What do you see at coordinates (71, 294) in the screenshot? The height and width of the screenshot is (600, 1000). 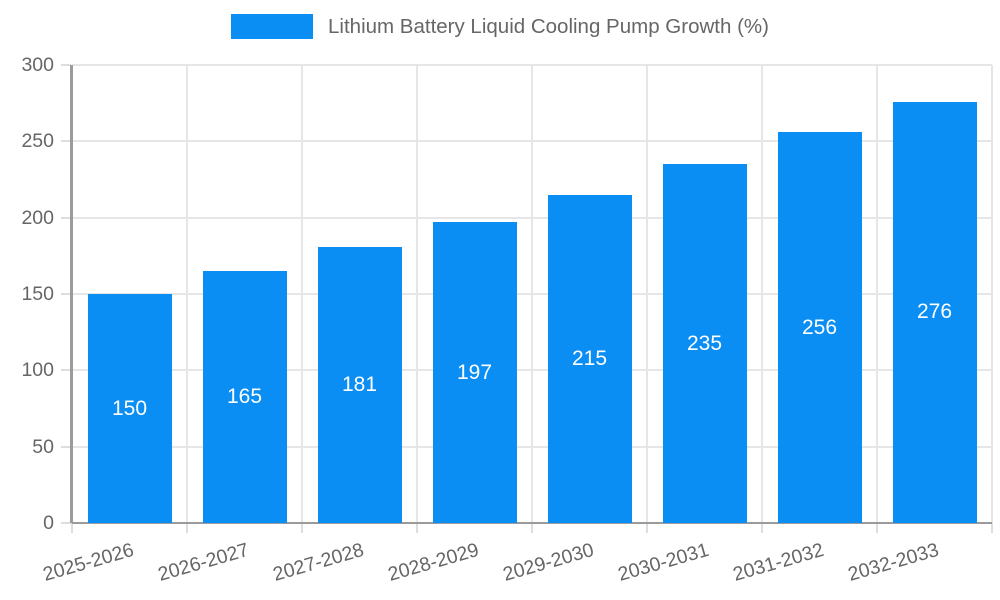 I see `y-axis-line` at bounding box center [71, 294].